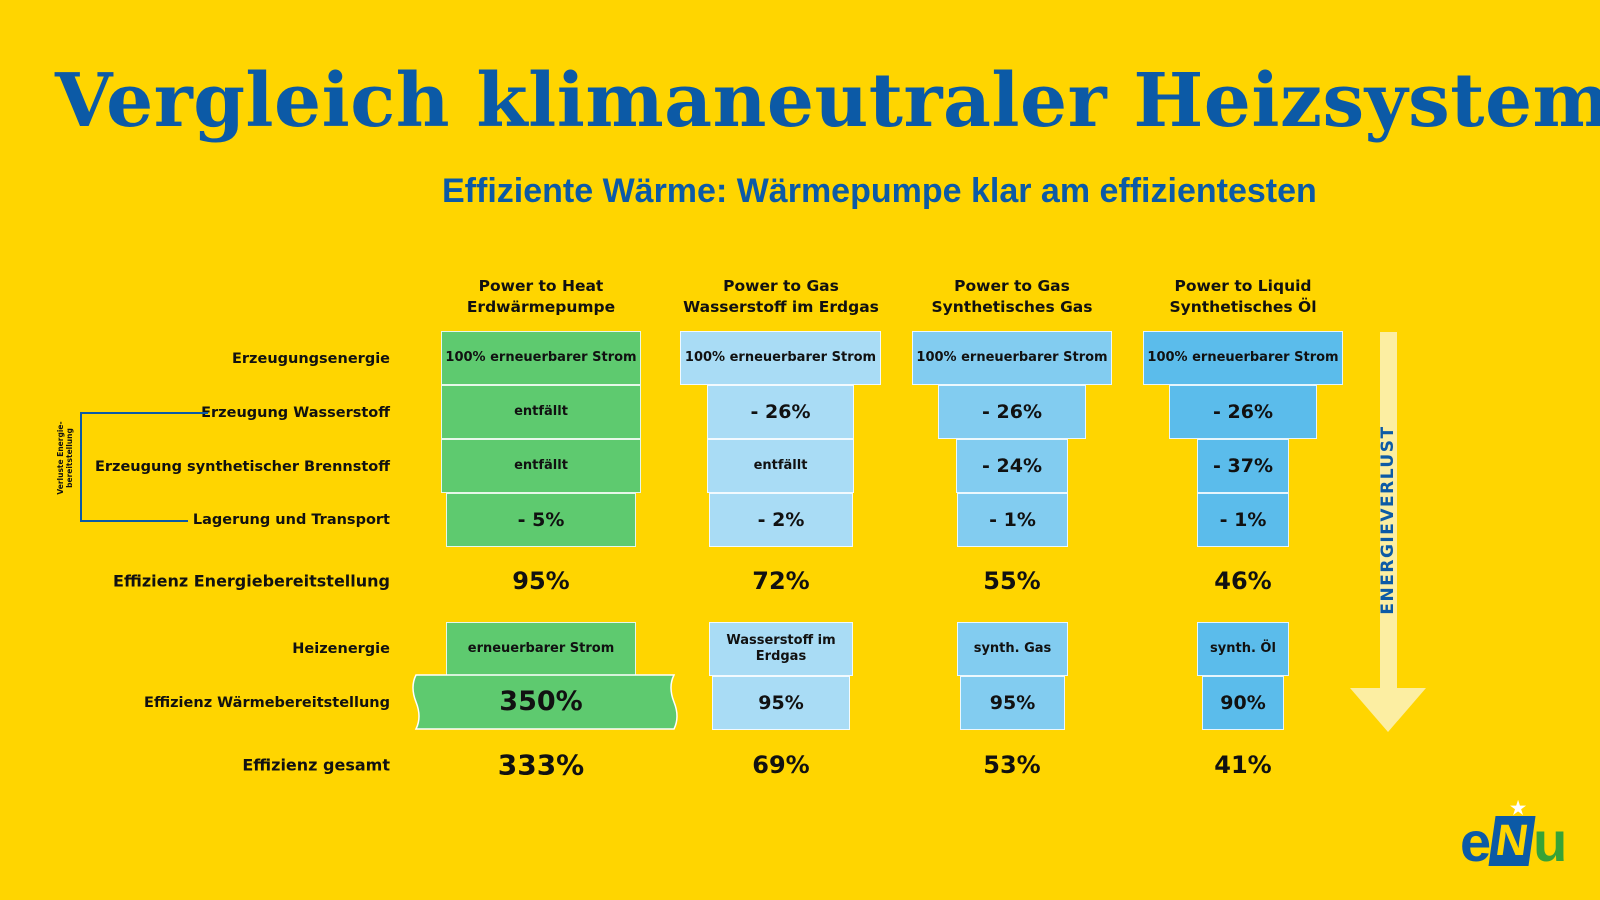  Describe the element at coordinates (541, 701) in the screenshot. I see `cell-heat-eff-waerme: 350%` at that location.